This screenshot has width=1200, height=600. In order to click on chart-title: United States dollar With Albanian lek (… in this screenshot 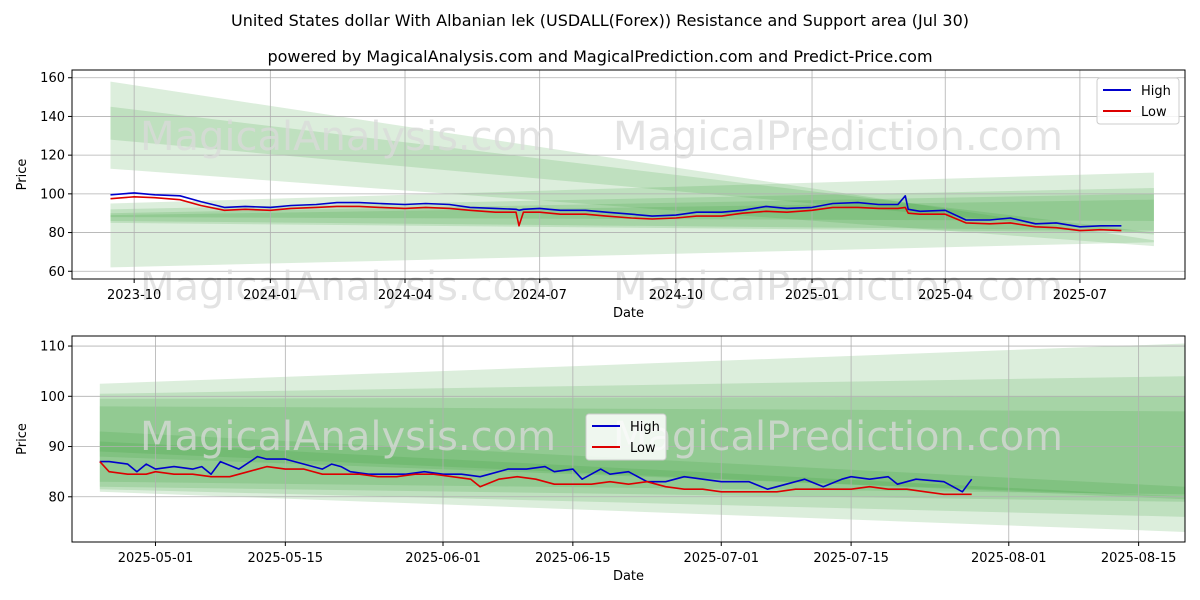, I will do `click(600, 20)`.